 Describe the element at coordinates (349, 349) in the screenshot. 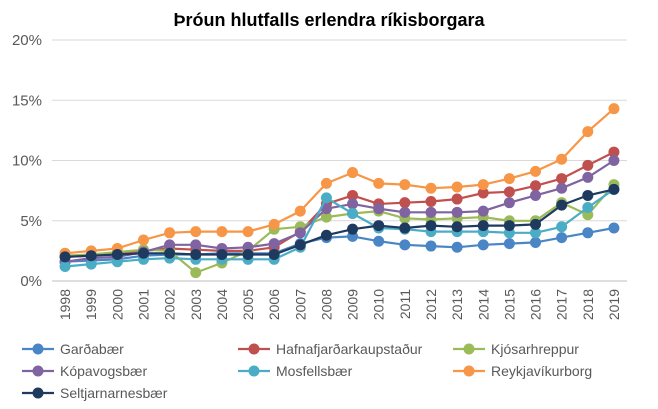

I see `legend-label: Hafnafjarðarkaupstaður` at that location.